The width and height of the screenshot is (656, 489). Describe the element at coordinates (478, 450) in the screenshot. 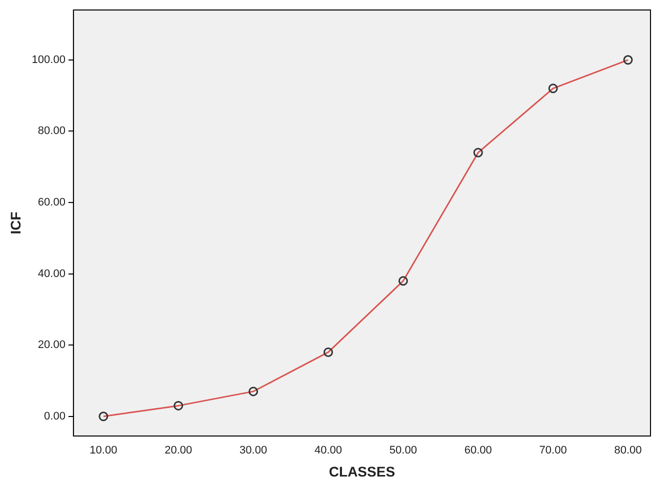

I see `x-tick-label: 60.00` at that location.